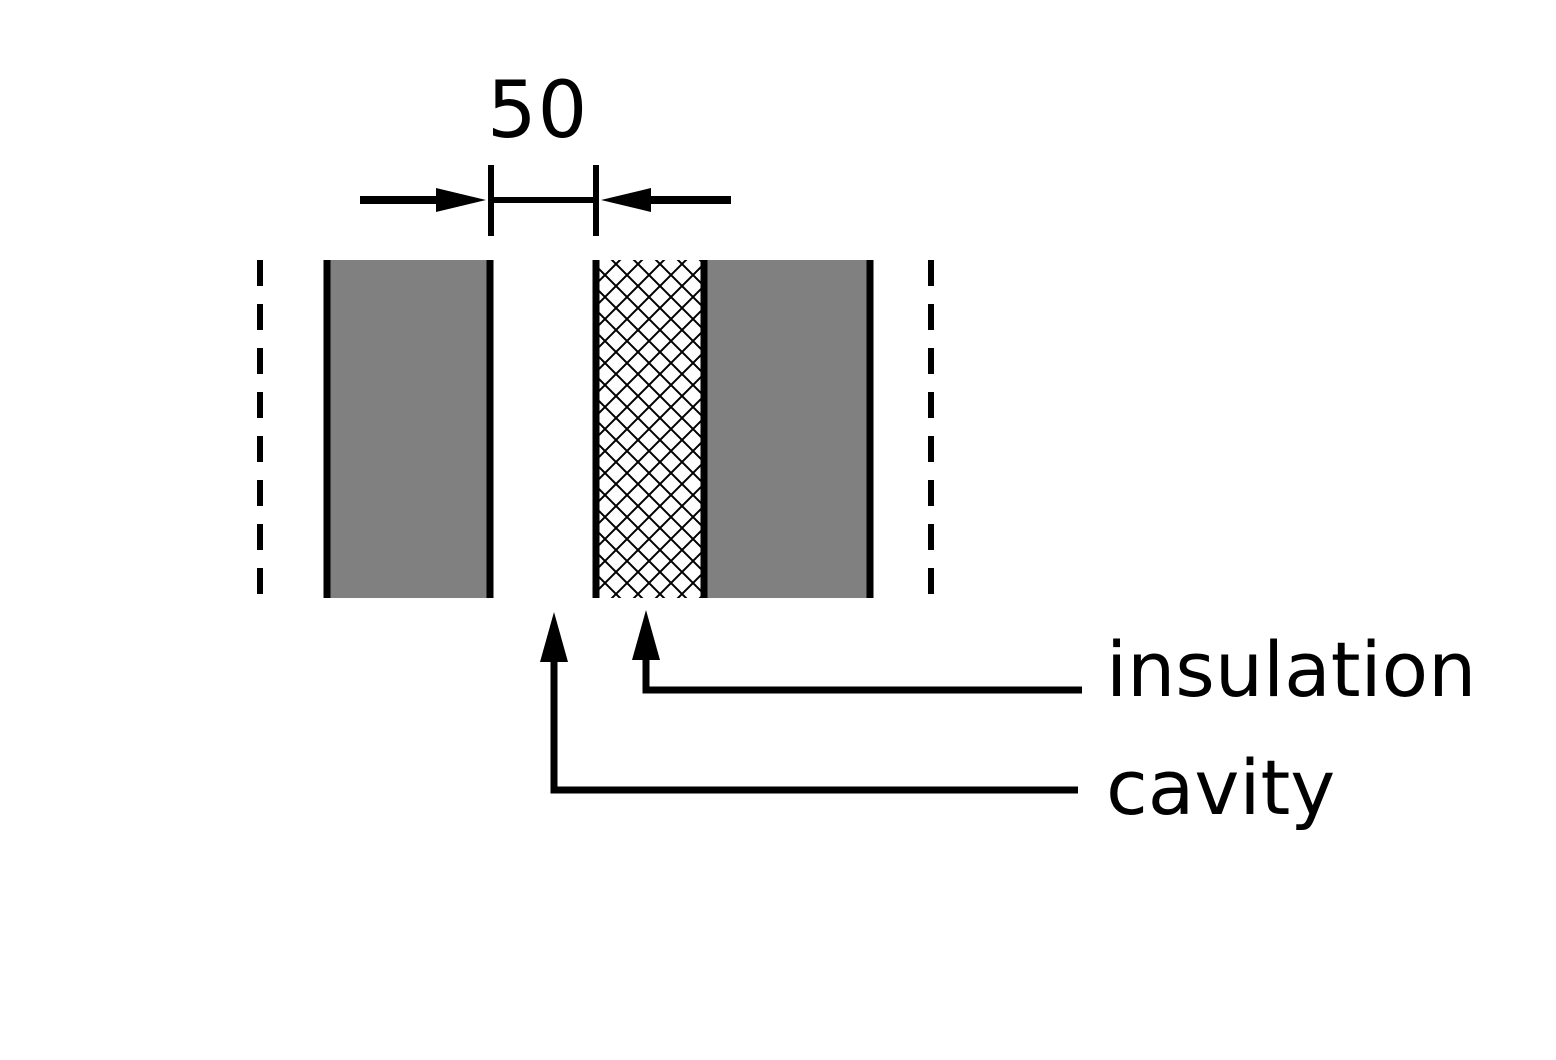 Image resolution: width=1556 pixels, height=1060 pixels. Describe the element at coordinates (650, 429) in the screenshot. I see `insulation-layer` at that location.